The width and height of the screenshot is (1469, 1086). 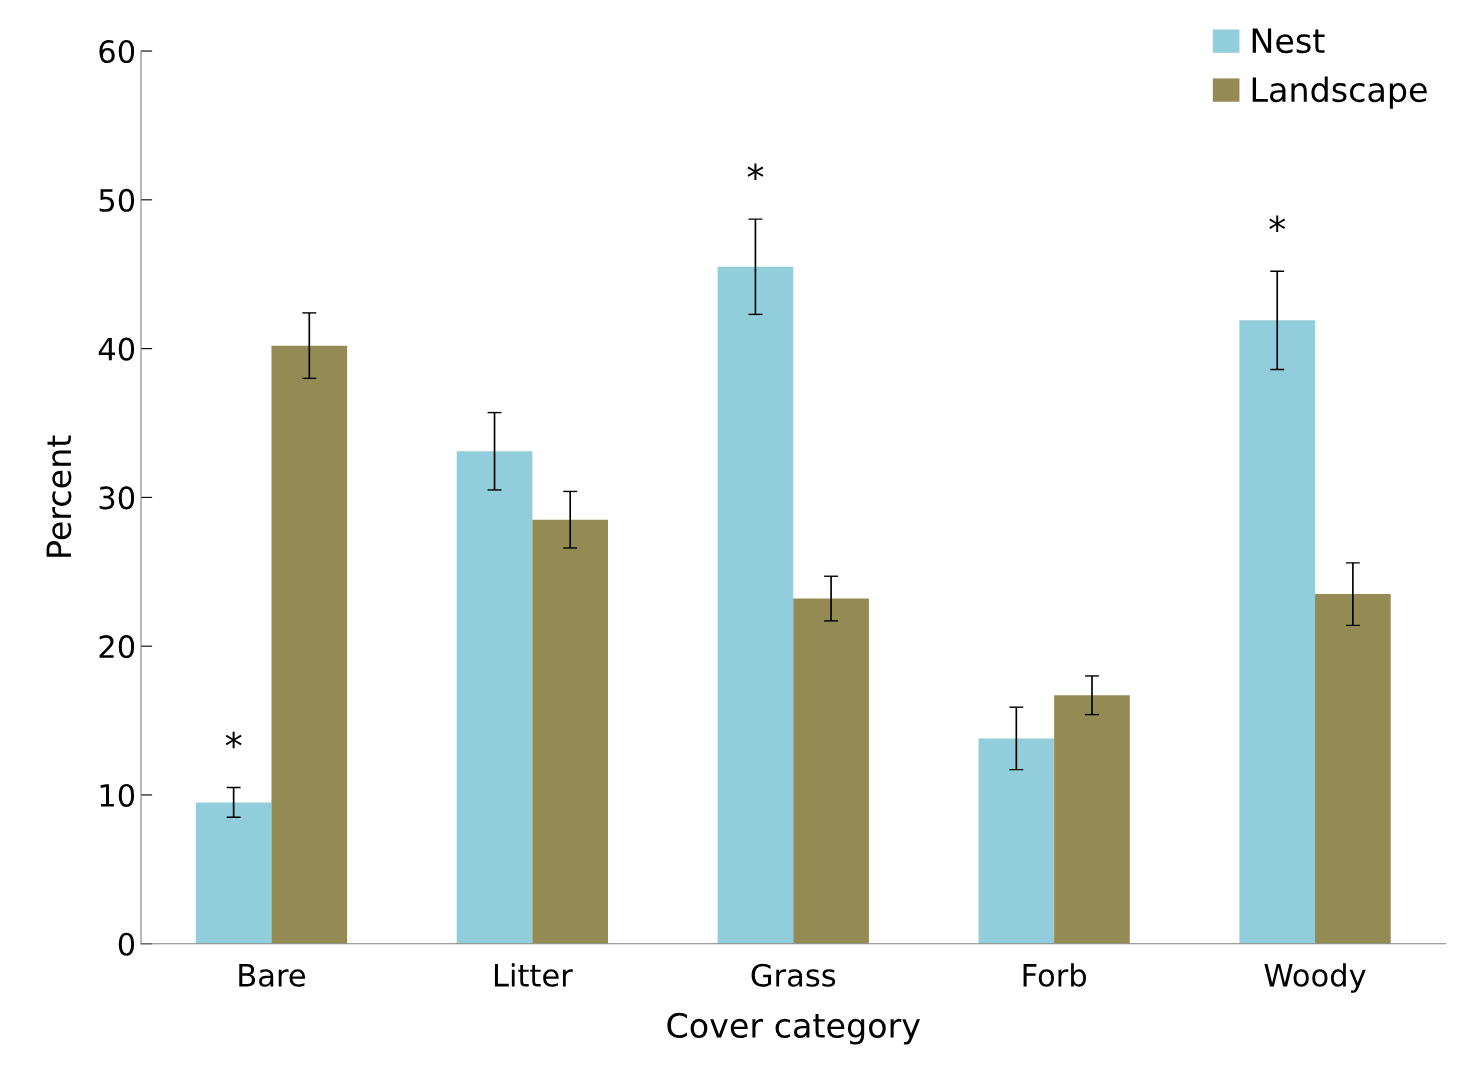 What do you see at coordinates (1288, 41) in the screenshot?
I see `legend-label: Nest` at bounding box center [1288, 41].